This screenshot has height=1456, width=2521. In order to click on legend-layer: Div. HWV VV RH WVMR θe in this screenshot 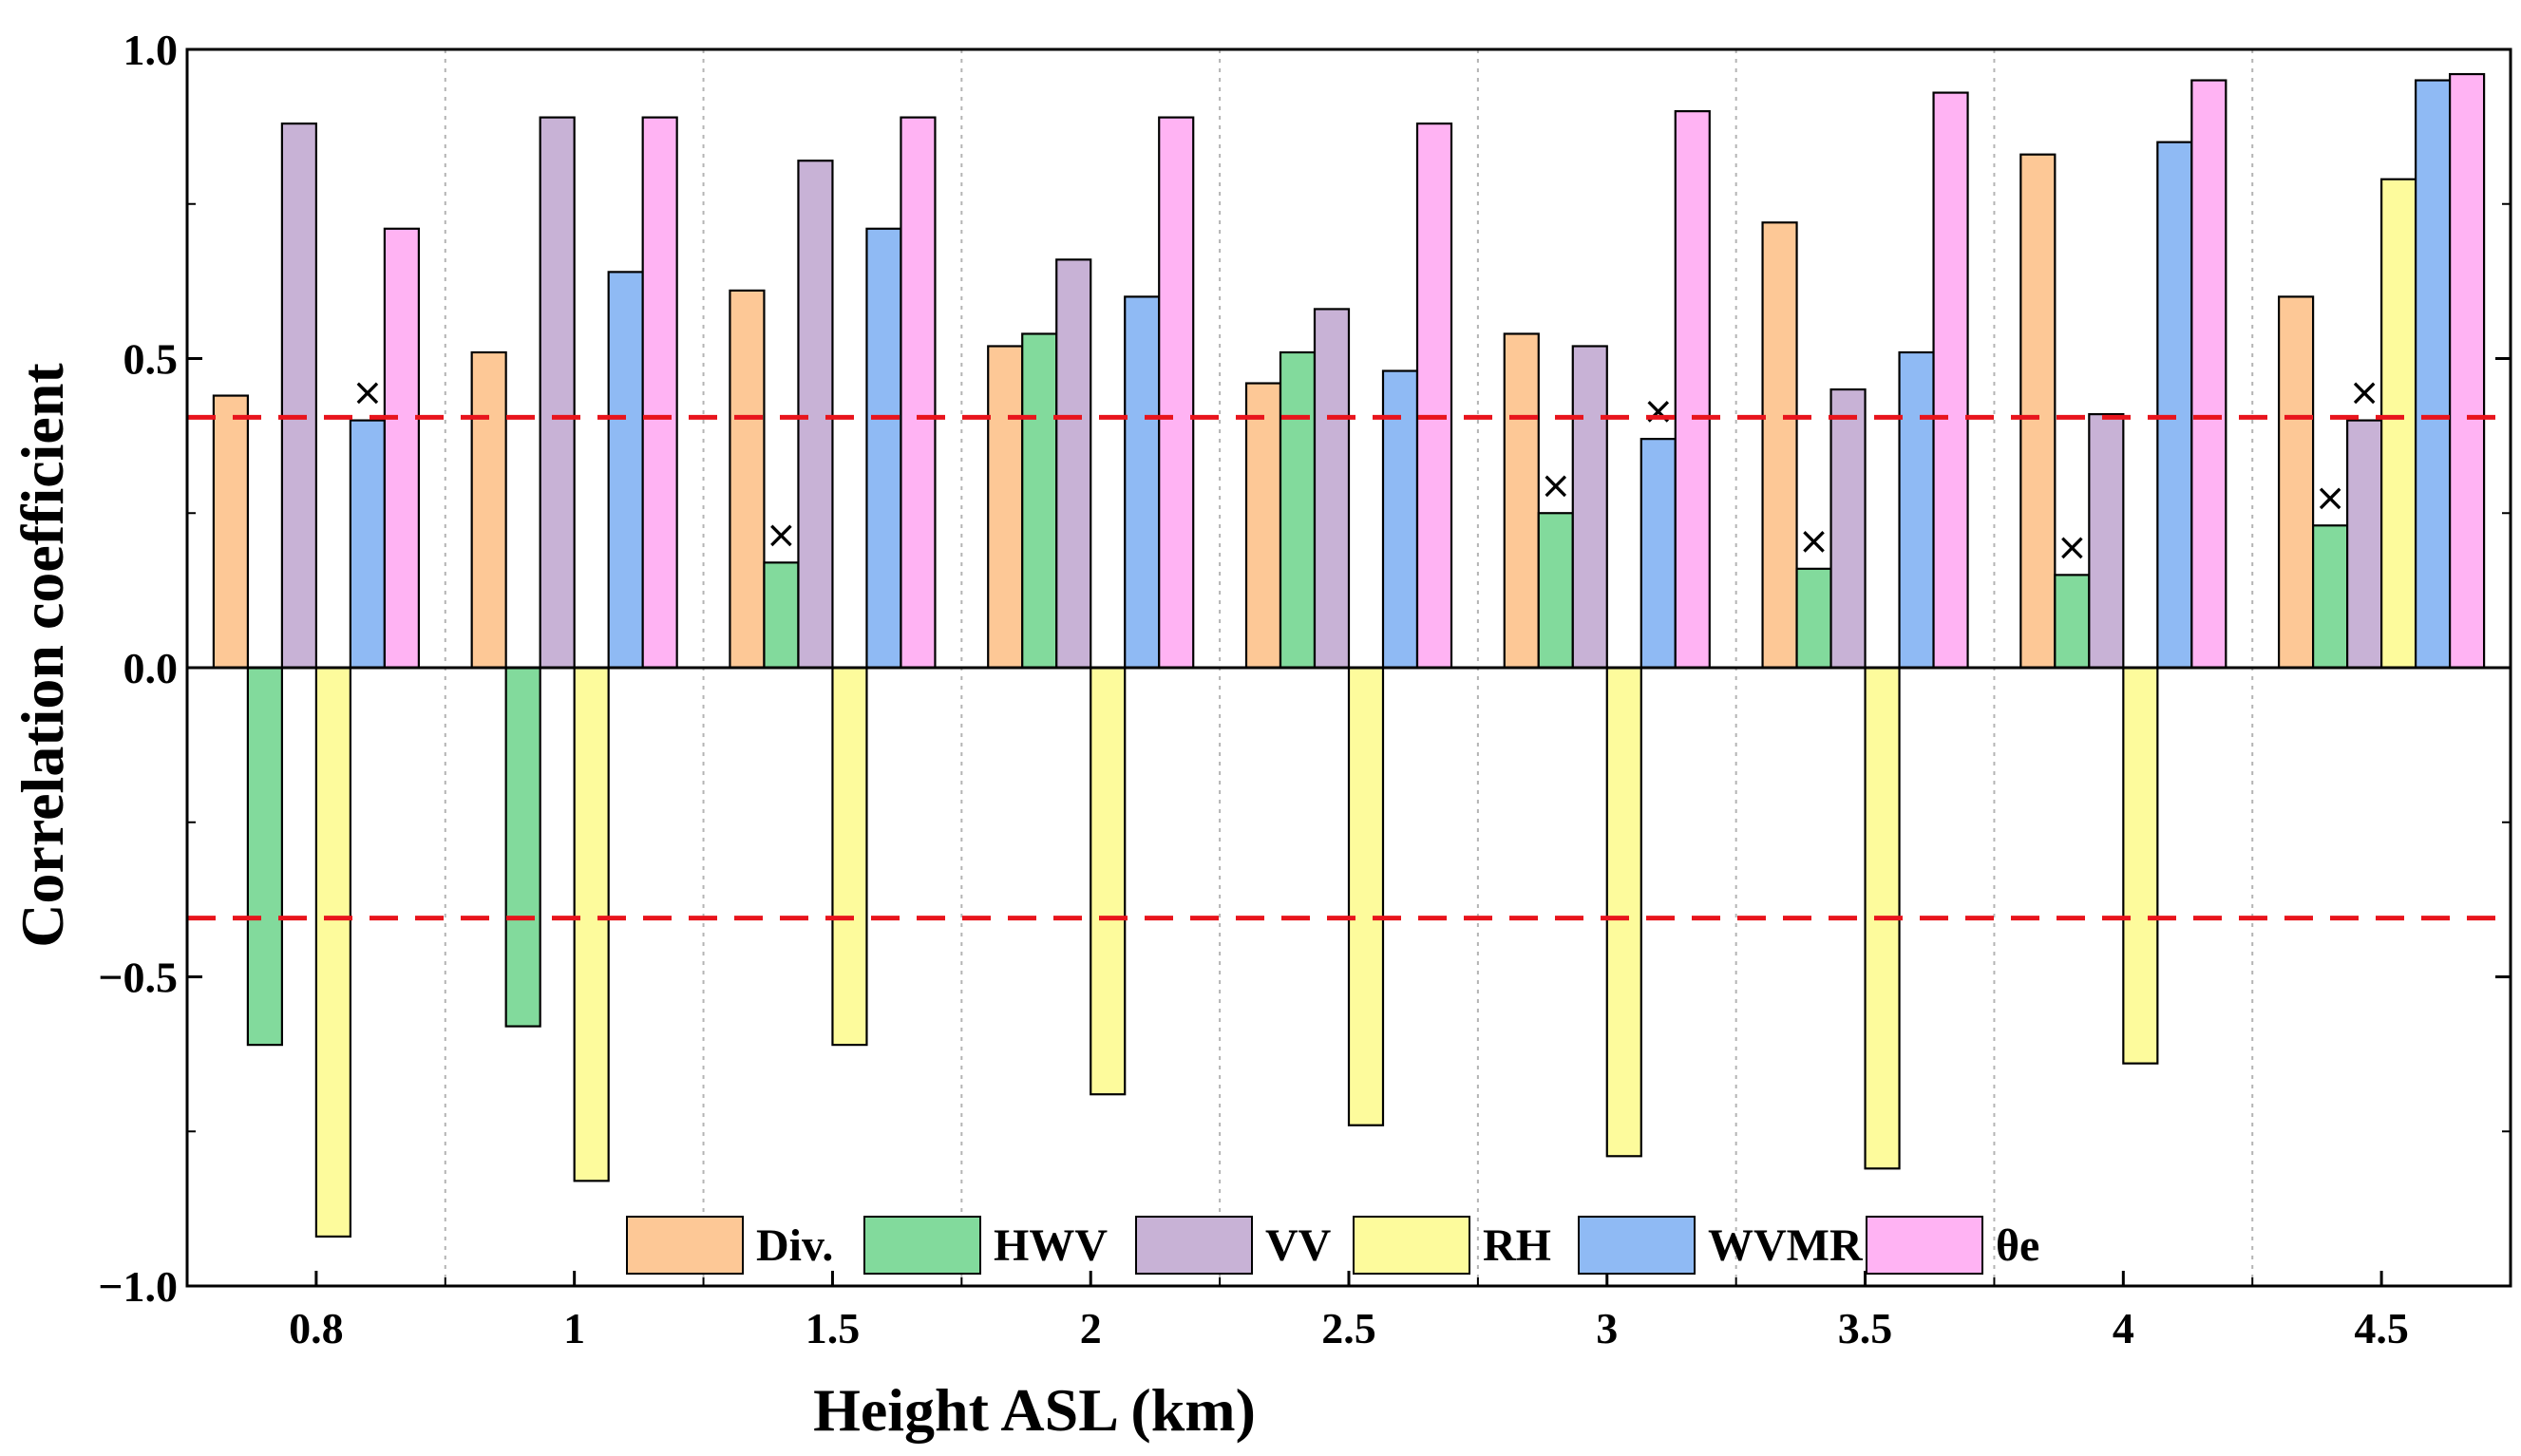, I will do `click(1333, 1245)`.